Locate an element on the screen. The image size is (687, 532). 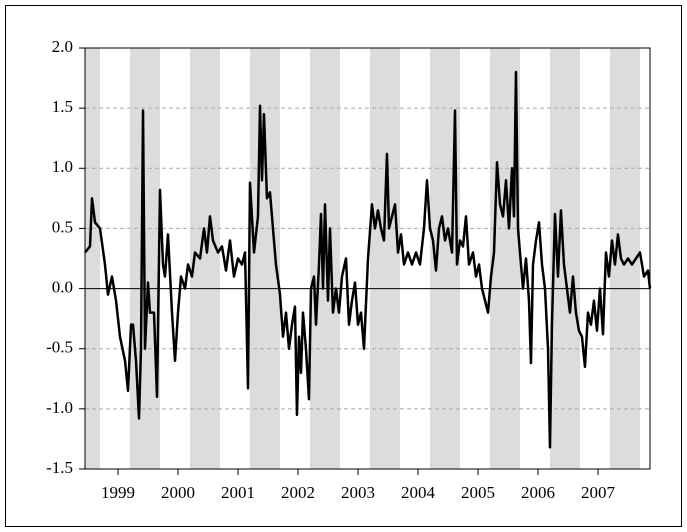
x-tick-label: 2005 is located at coordinates (478, 492).